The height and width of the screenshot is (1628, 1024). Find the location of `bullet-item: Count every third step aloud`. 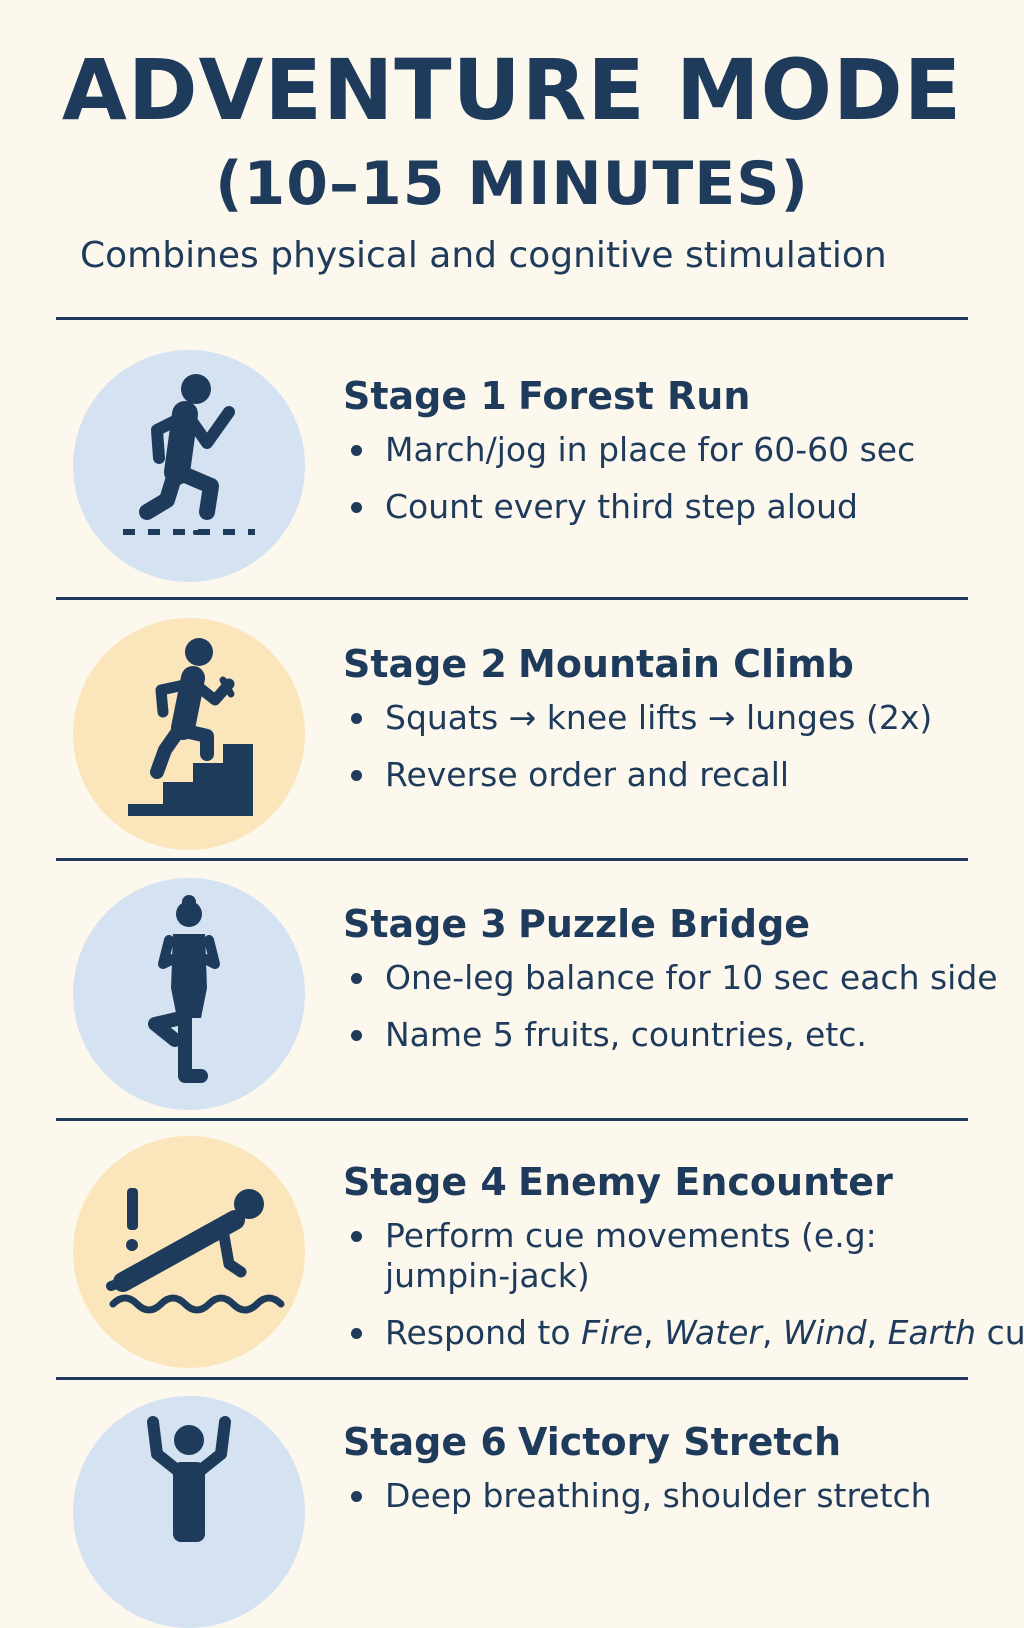

bullet-item: Count every third step aloud is located at coordinates (629, 507).